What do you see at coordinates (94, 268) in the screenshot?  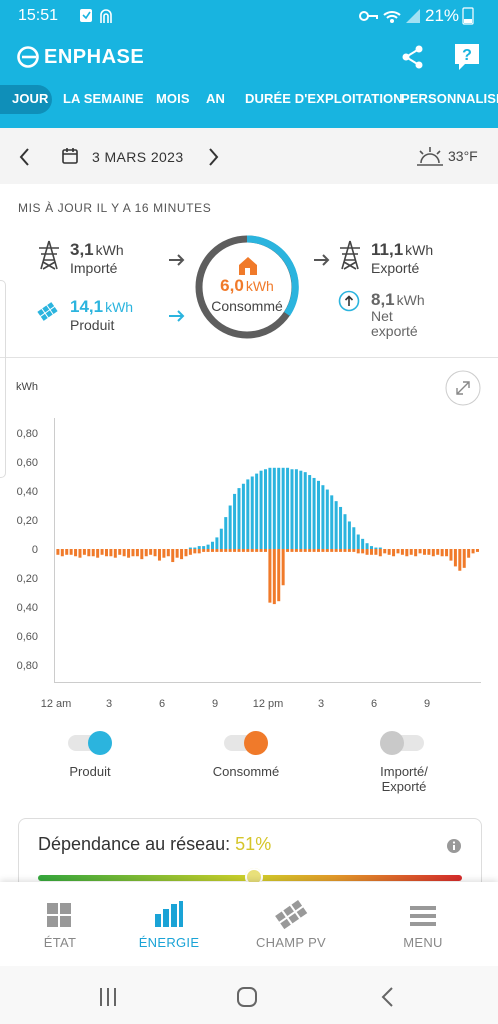 I see `imported-label: Importé` at bounding box center [94, 268].